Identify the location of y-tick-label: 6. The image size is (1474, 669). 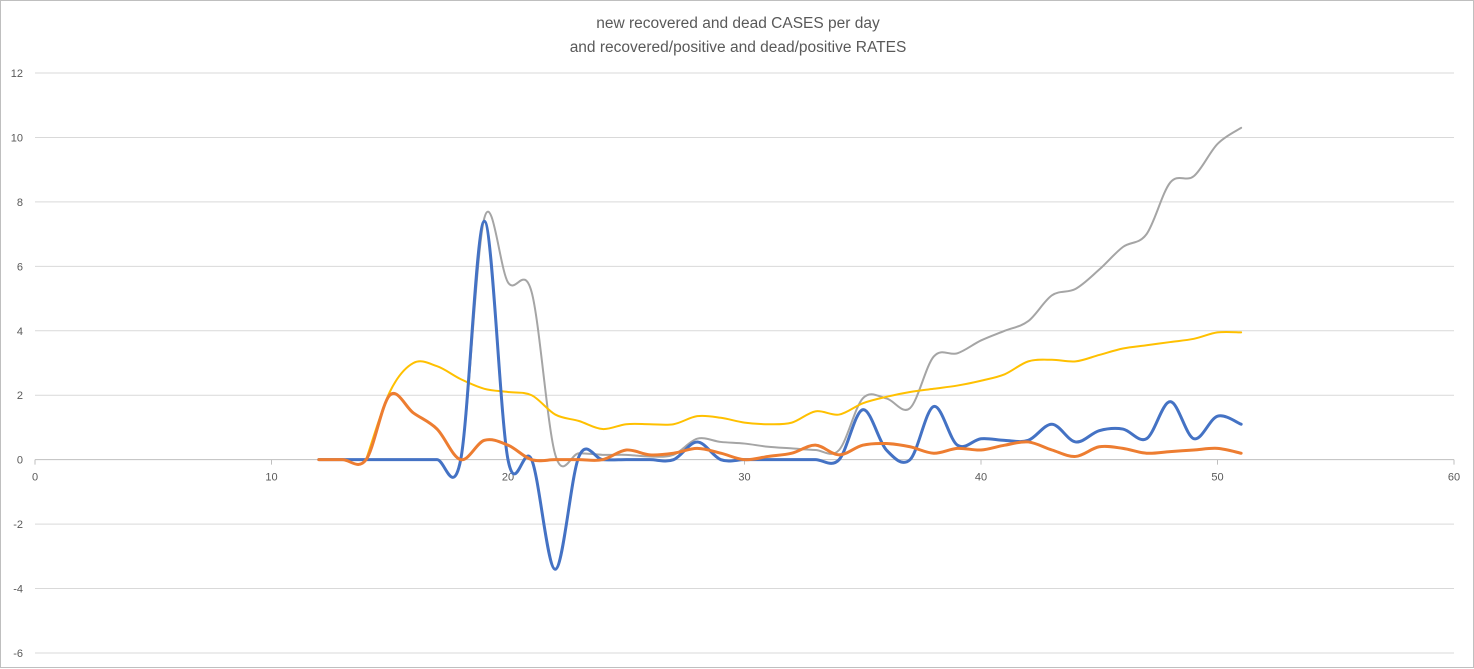
(20, 267).